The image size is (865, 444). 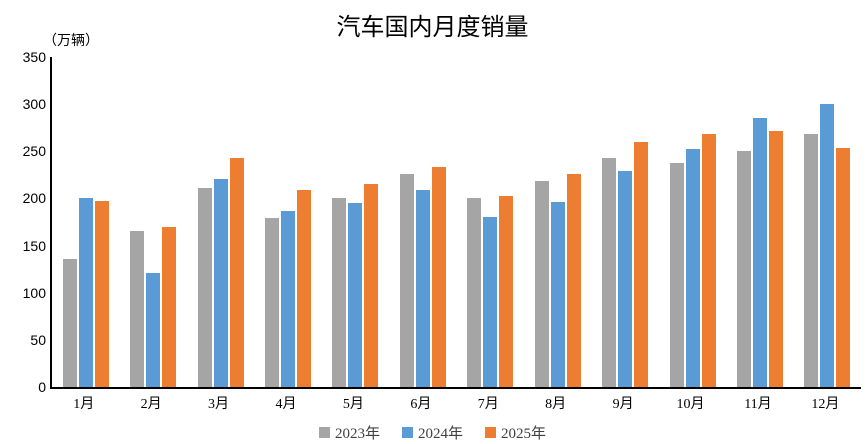 What do you see at coordinates (432, 28) in the screenshot?
I see `chart-title: 汽车国内月度销量` at bounding box center [432, 28].